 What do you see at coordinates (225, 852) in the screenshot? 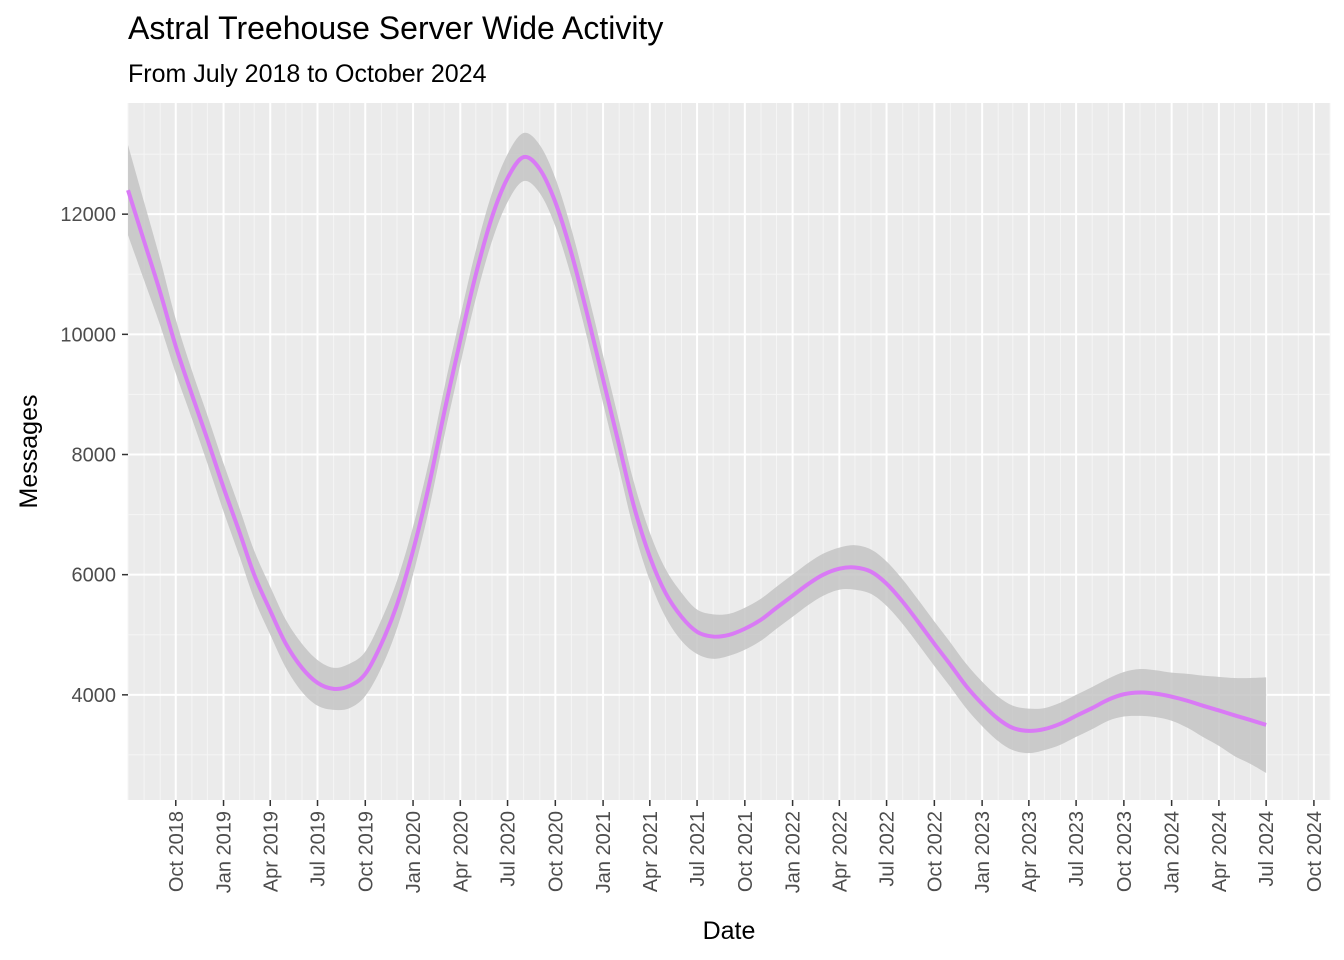
I see `x-tick-label: Jan 2019` at bounding box center [225, 852].